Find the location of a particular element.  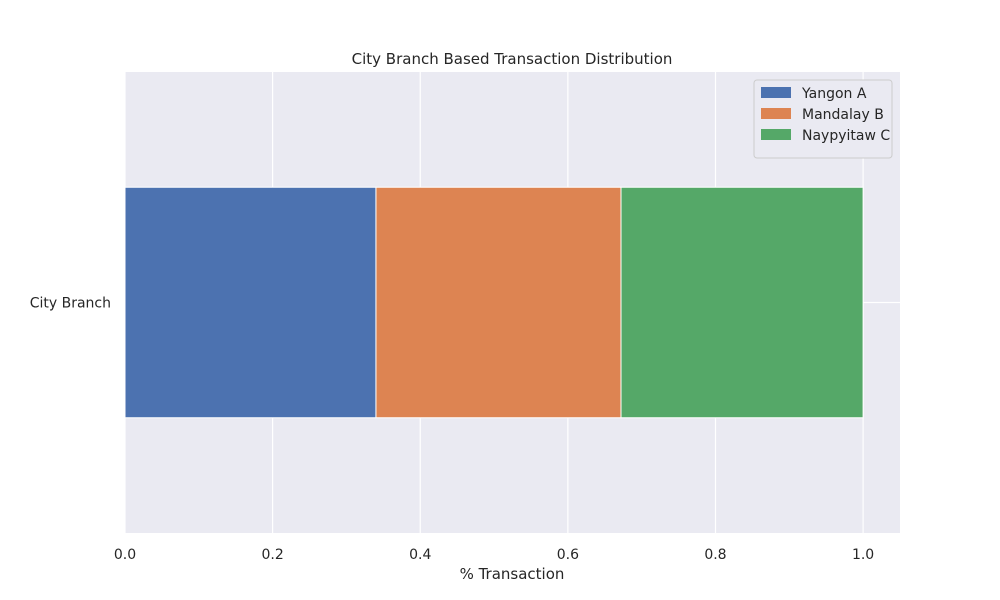

x-tick-label-1: 0.2 is located at coordinates (272, 555).